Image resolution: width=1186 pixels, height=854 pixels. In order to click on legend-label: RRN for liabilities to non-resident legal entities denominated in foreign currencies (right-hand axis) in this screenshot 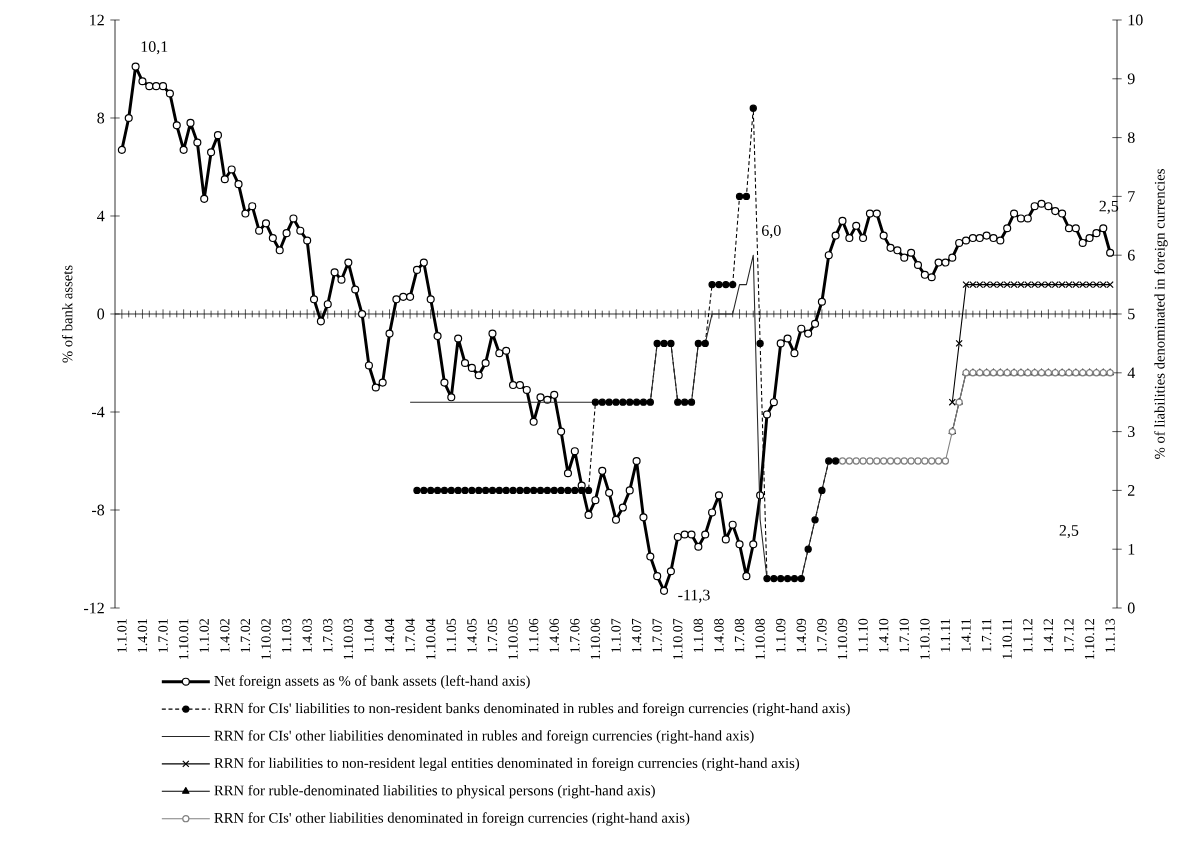, I will do `click(507, 764)`.